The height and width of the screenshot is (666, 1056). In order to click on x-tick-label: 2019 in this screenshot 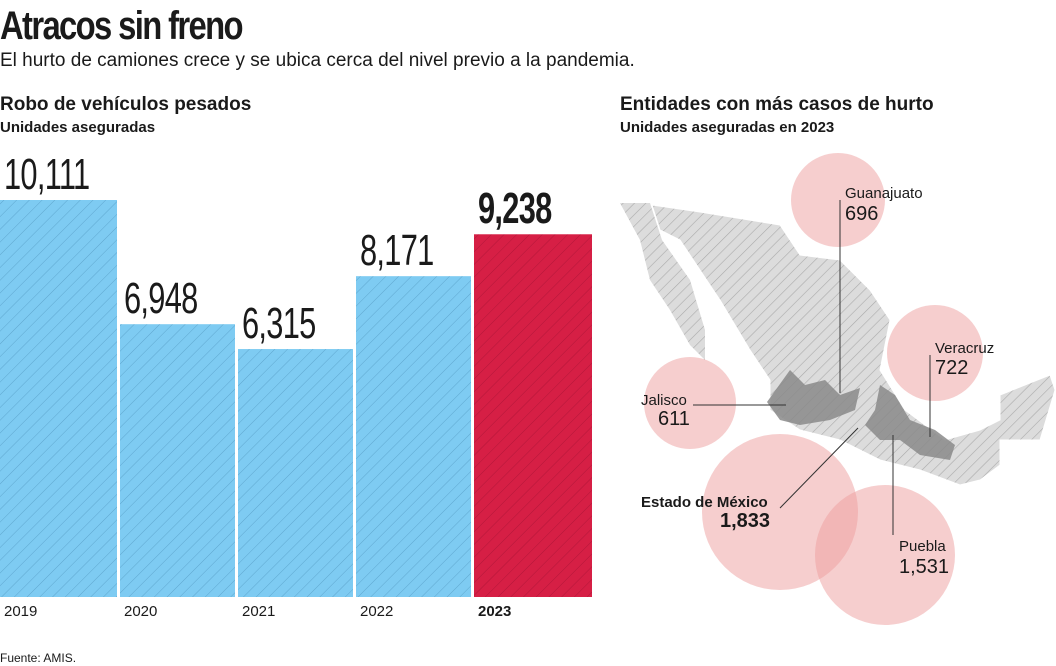, I will do `click(21, 611)`.